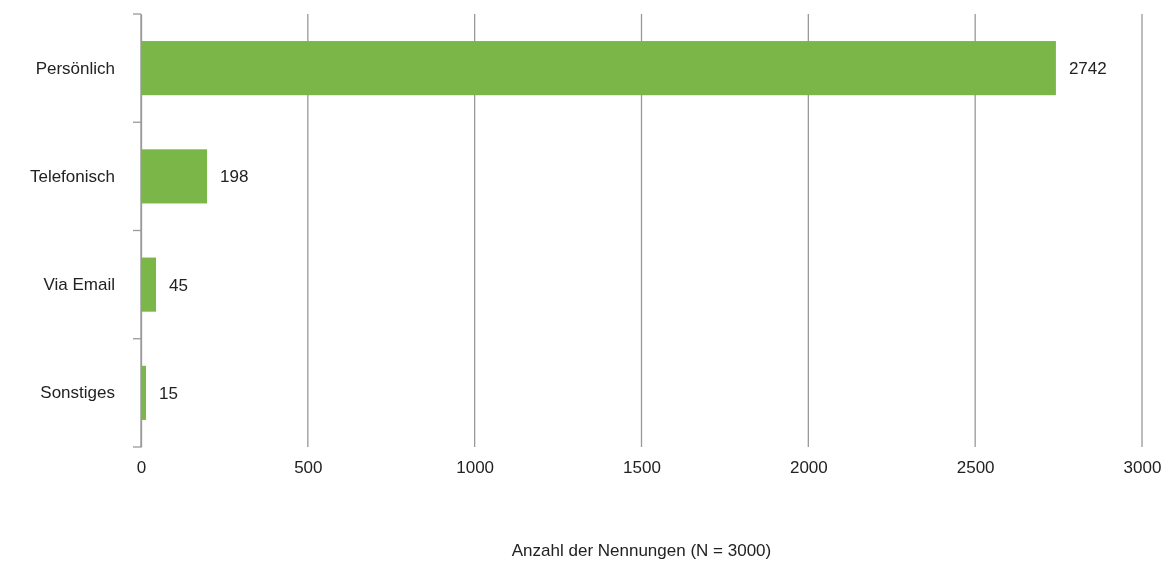 Image resolution: width=1169 pixels, height=566 pixels. I want to click on data-label: 2742, so click(1087, 69).